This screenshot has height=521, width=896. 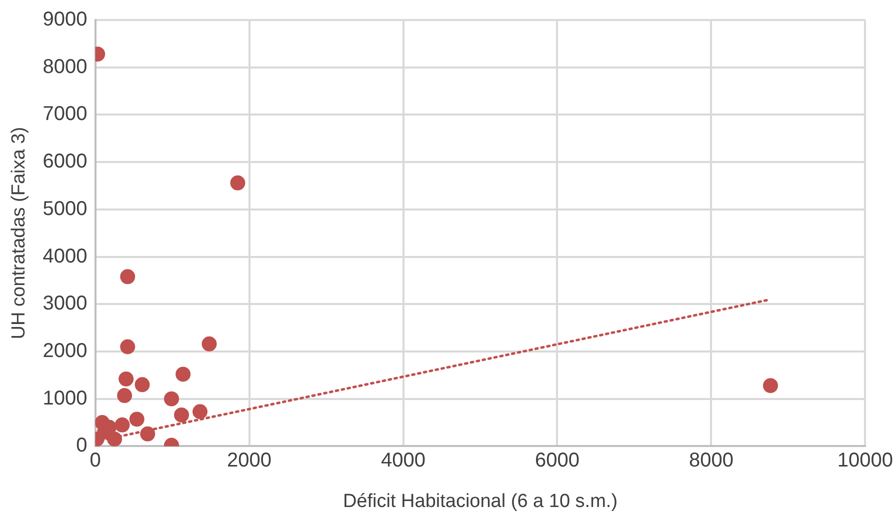 I want to click on x-tick-label: 10000, so click(x=865, y=461).